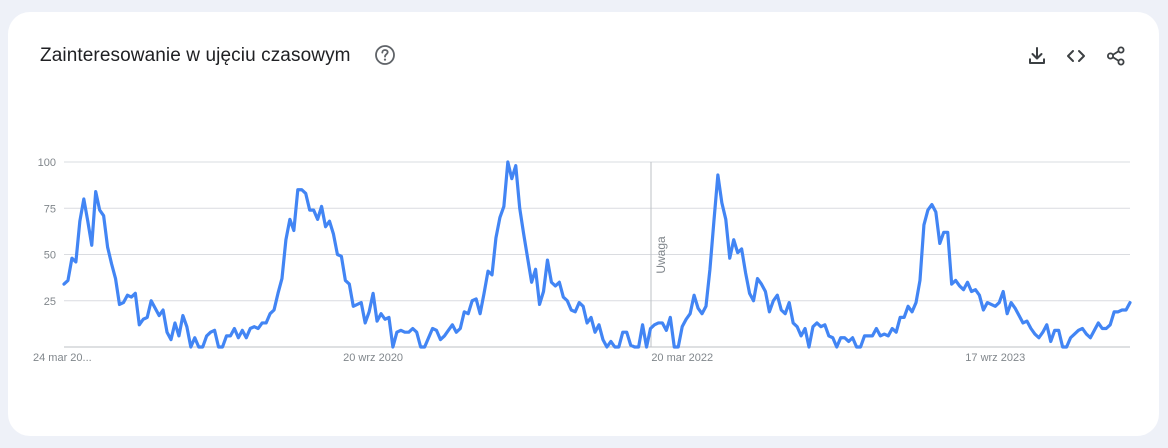 This screenshot has width=1168, height=448. Describe the element at coordinates (47, 163) in the screenshot. I see `y-tick-label: 100` at that location.